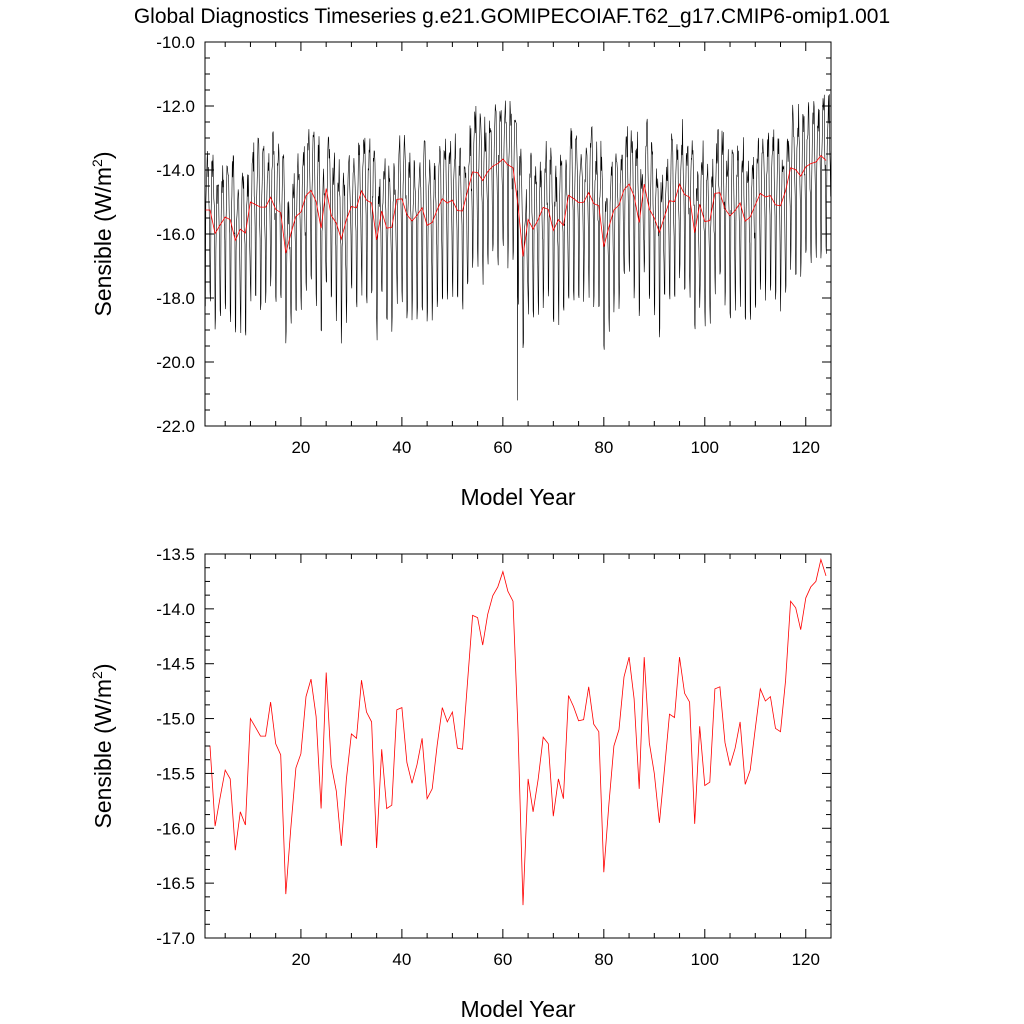  I want to click on y-tick-label: -15.5, so click(175, 773).